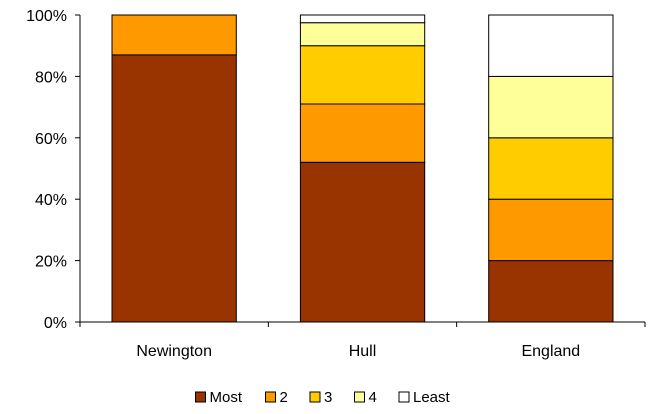 The width and height of the screenshot is (651, 414). Describe the element at coordinates (362, 19) in the screenshot. I see `bar-hull-least` at that location.